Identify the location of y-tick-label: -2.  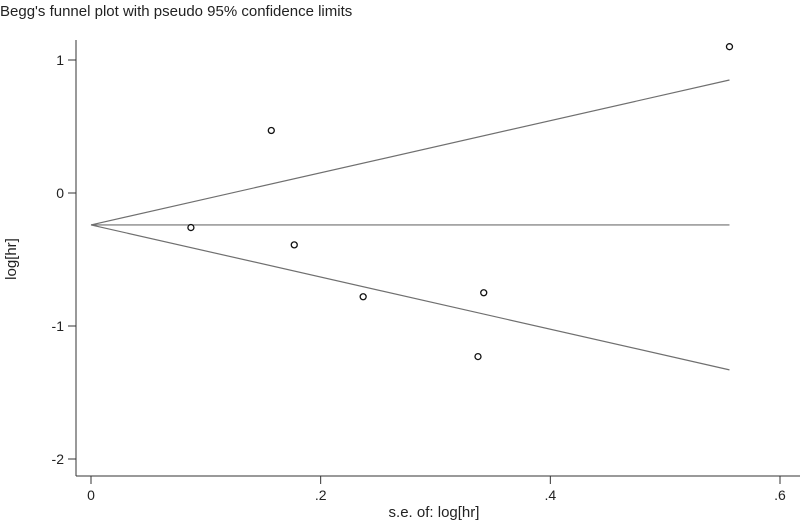
(58, 459).